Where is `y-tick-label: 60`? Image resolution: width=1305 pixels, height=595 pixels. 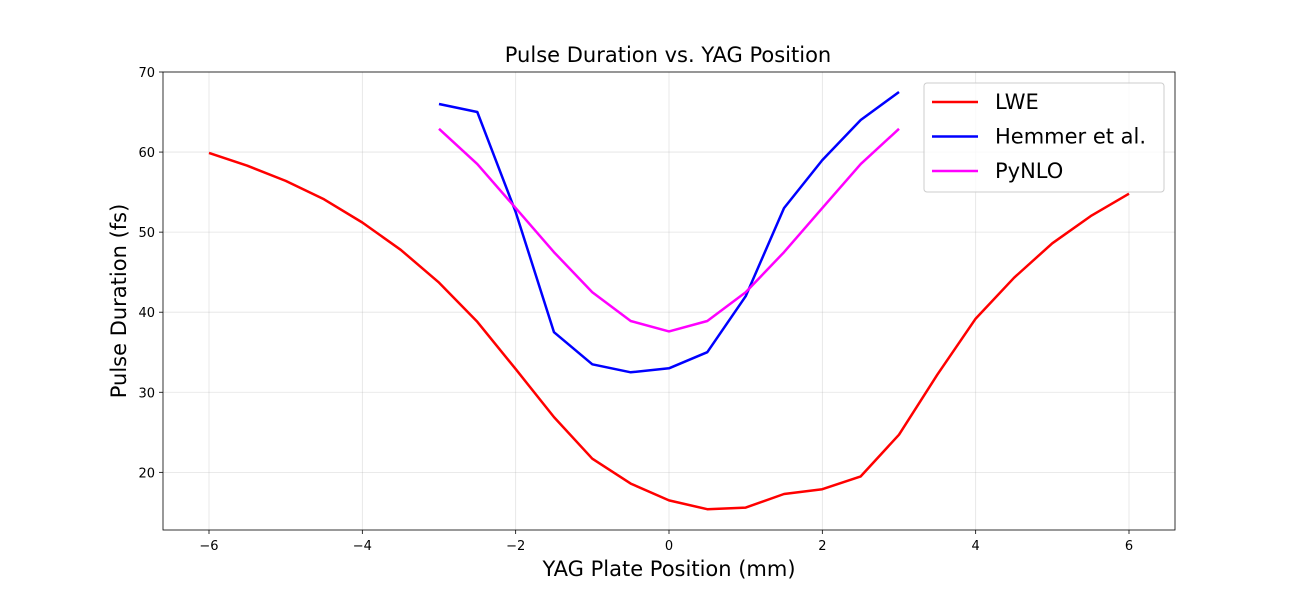
y-tick-label: 60 is located at coordinates (146, 153).